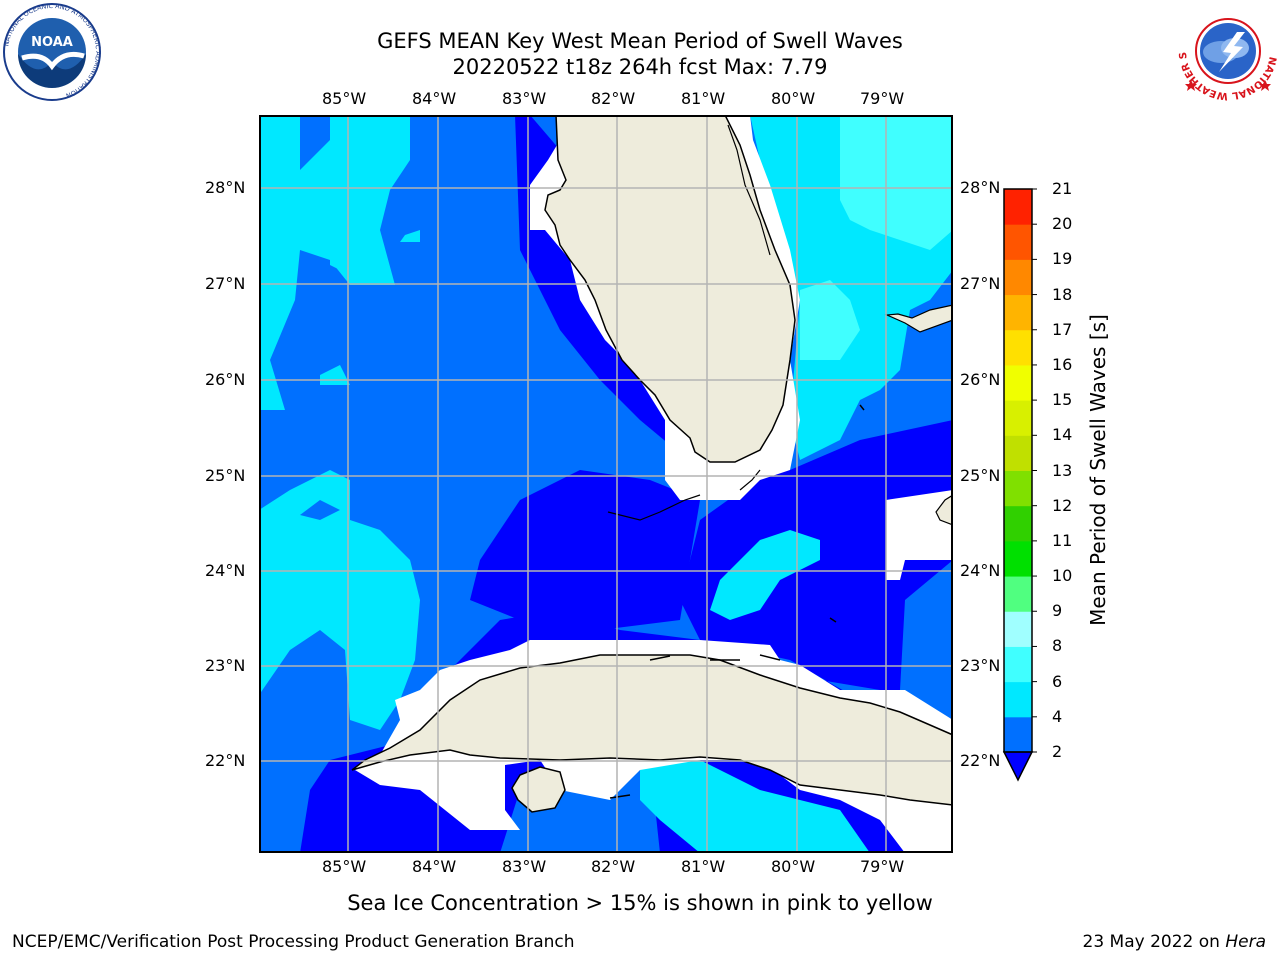 Image resolution: width=1280 pixels, height=960 pixels. Describe the element at coordinates (980, 187) in the screenshot. I see `lat-tick-right: 28°N` at that location.